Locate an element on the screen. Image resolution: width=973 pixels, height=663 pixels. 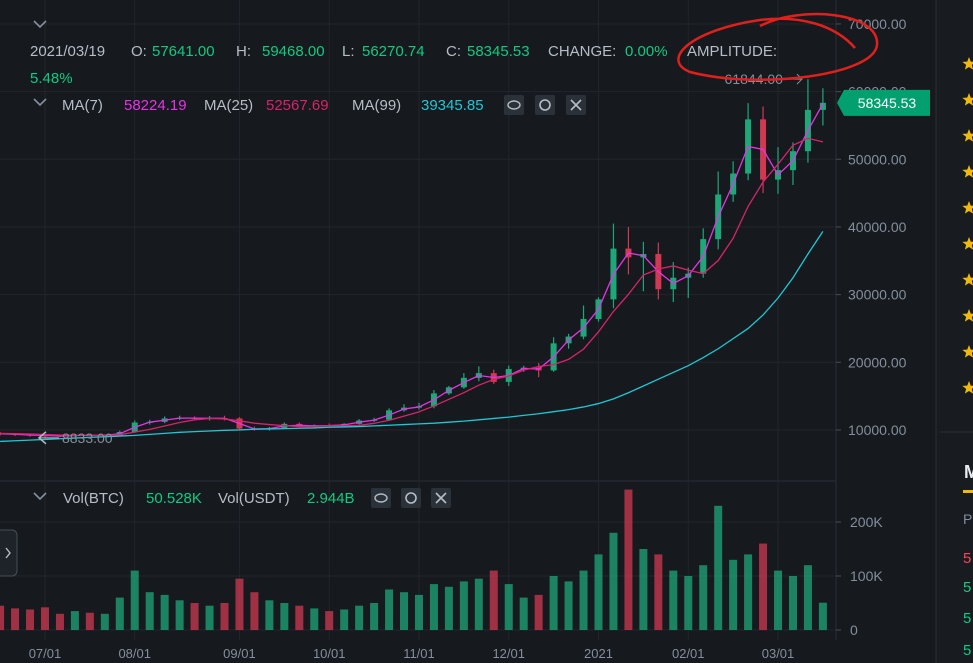
ma-chevron is located at coordinates (40, 102).